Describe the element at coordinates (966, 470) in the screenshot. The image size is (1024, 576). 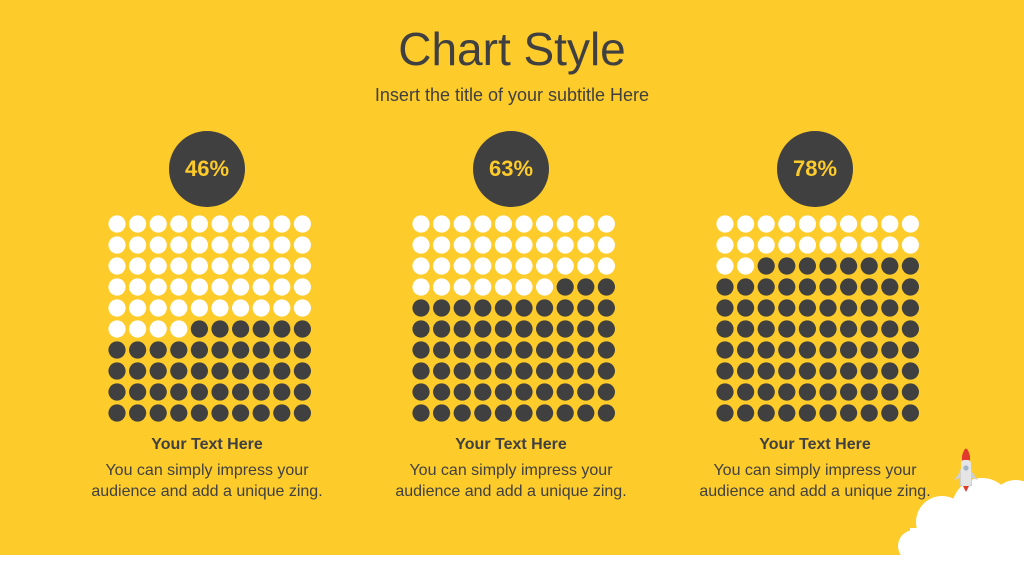
I see `rocket-body` at that location.